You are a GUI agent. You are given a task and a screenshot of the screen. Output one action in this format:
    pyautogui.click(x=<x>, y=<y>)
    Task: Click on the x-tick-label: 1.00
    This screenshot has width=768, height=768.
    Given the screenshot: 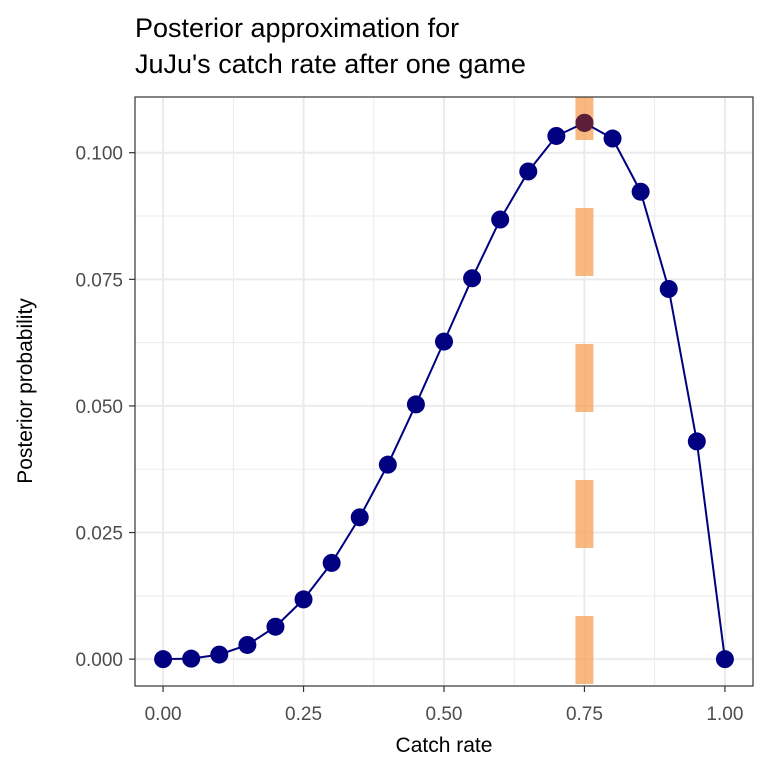 What is the action you would take?
    pyautogui.click(x=724, y=714)
    